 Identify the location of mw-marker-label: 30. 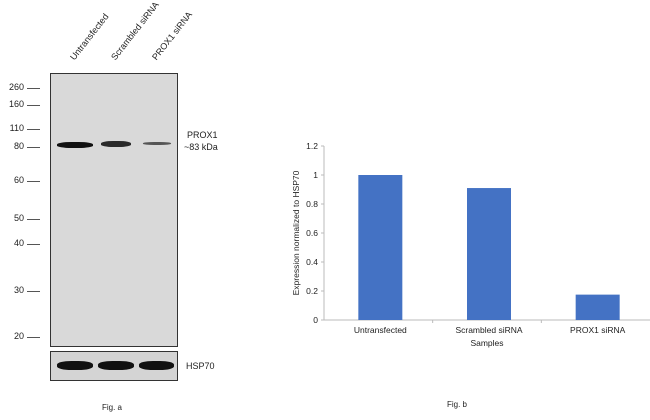
(18, 290).